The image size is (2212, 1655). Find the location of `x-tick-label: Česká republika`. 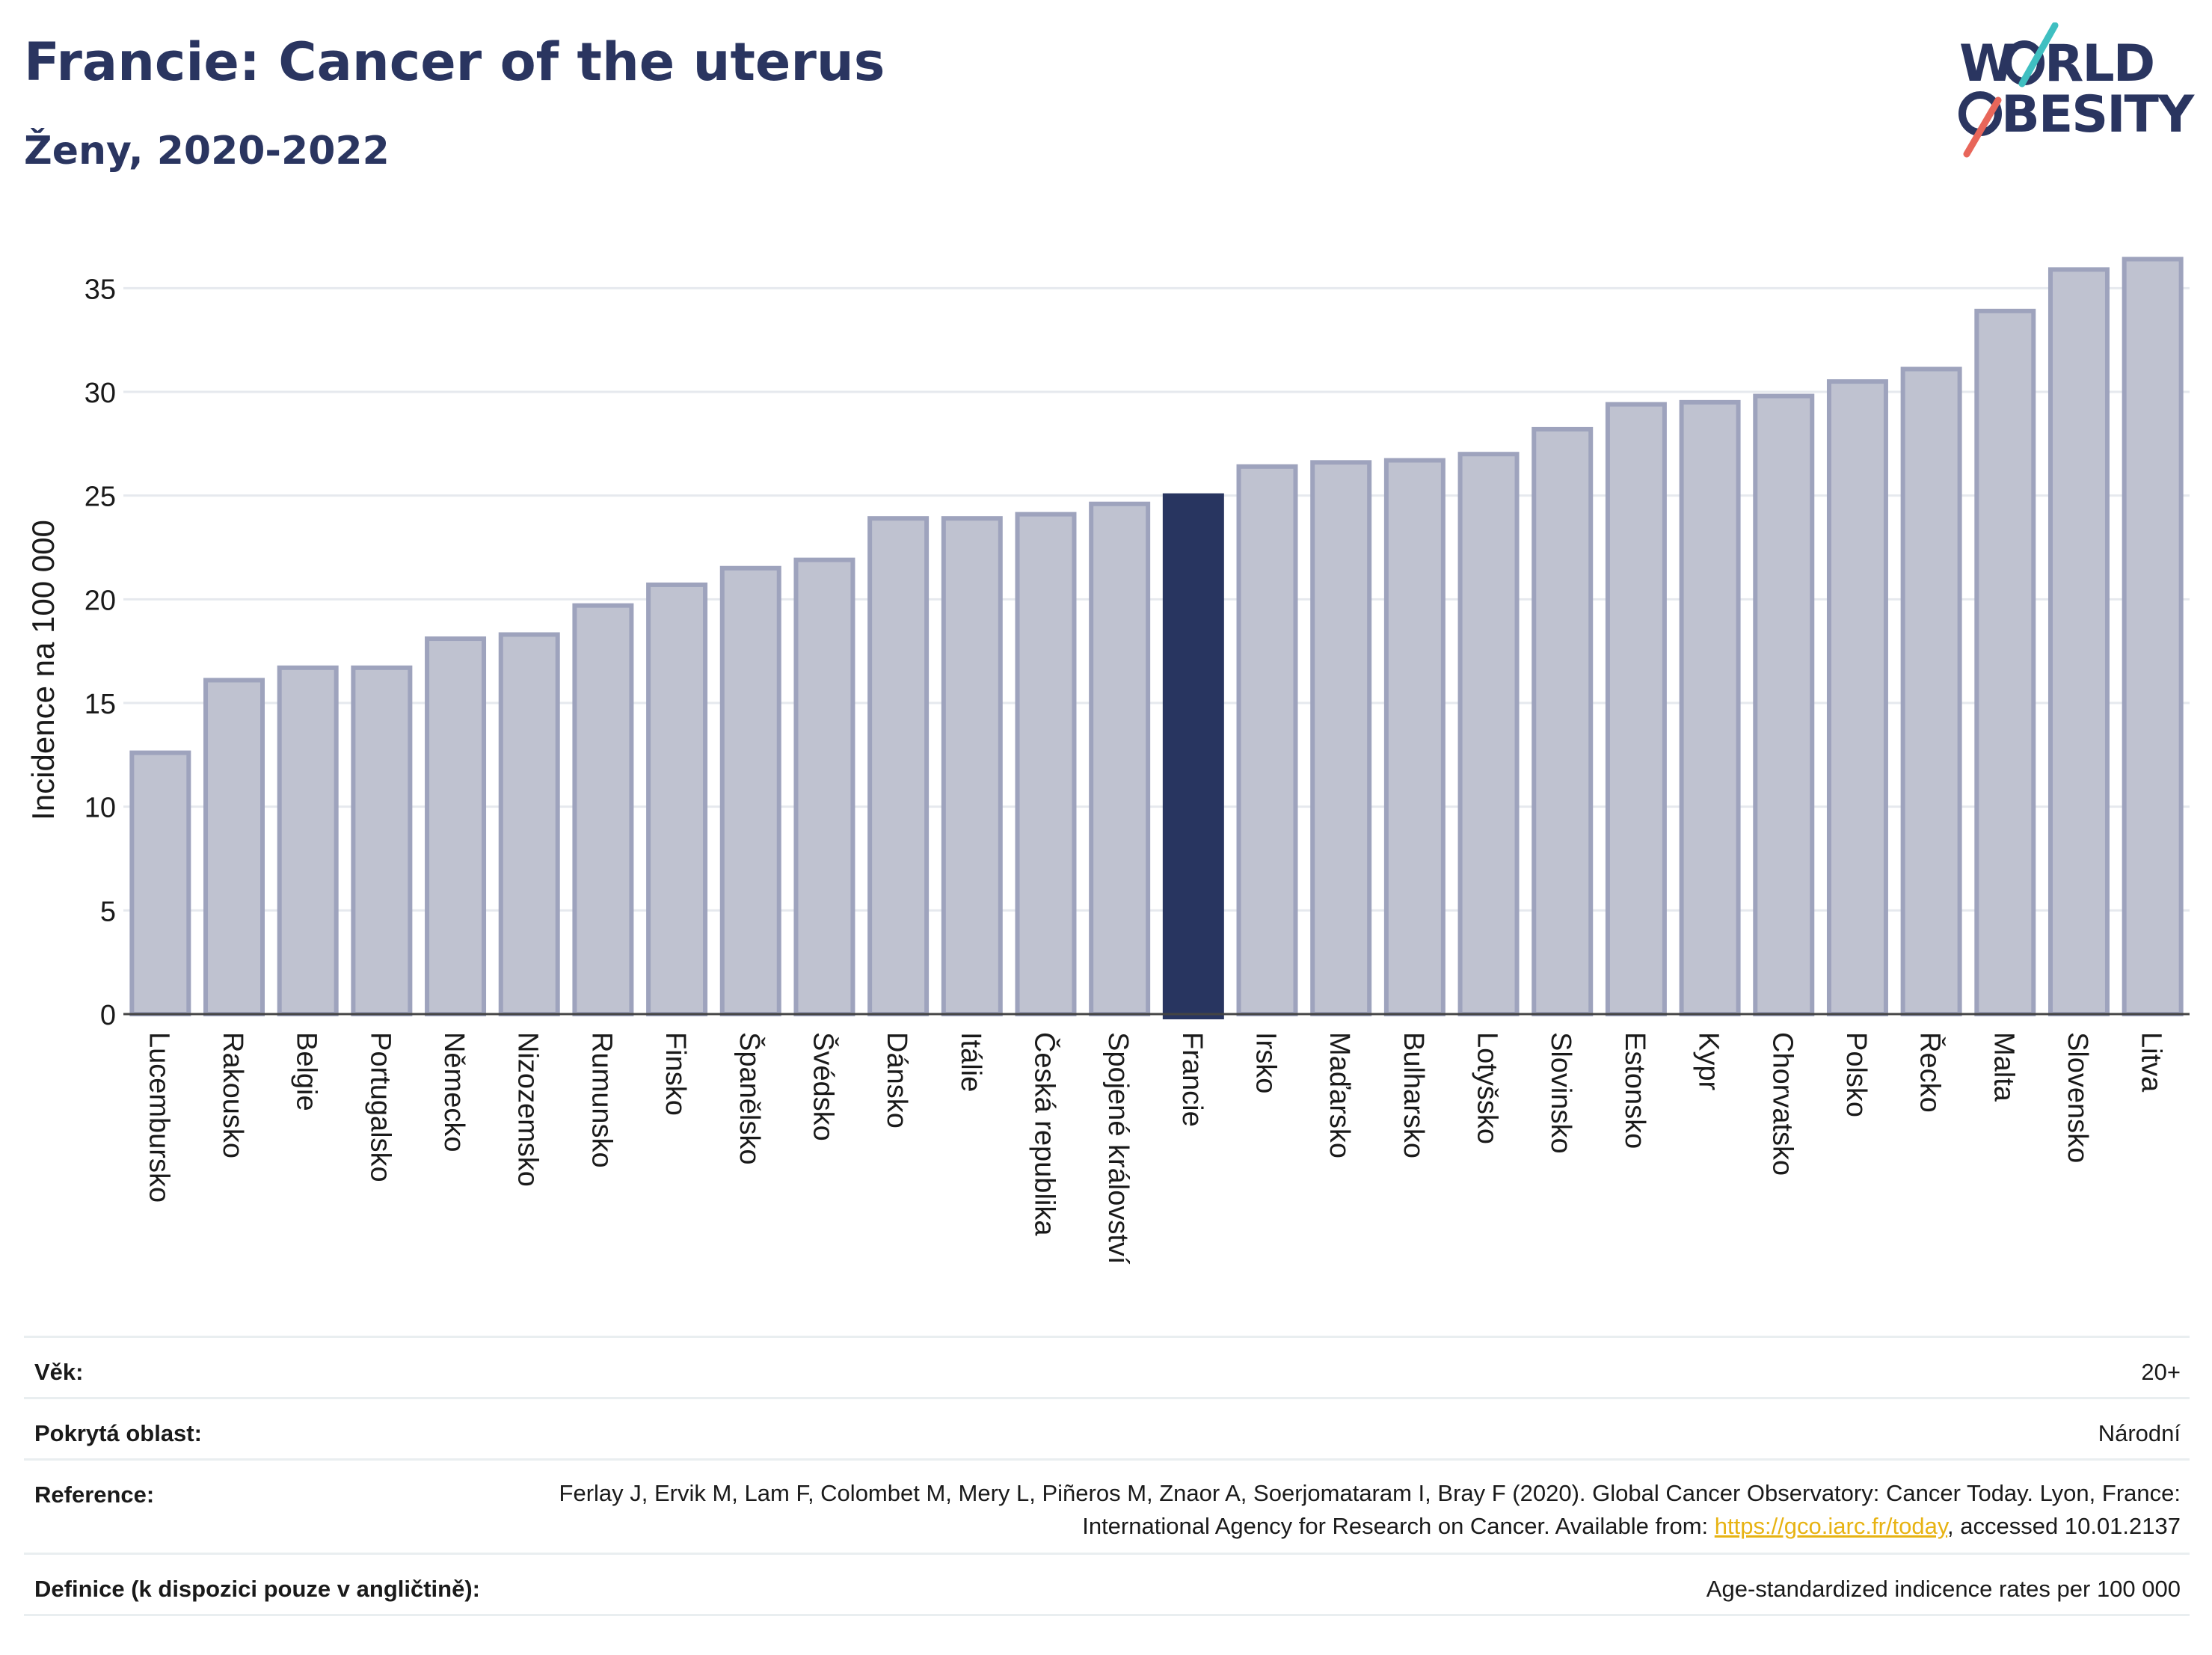

x-tick-label: Česká republika is located at coordinates (1044, 1134).